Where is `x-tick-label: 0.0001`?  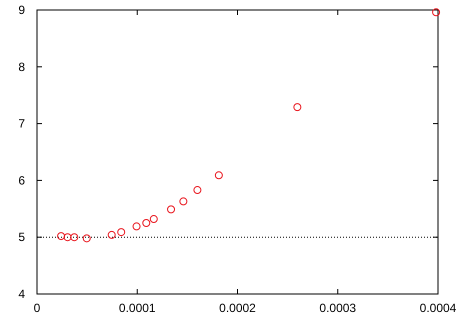 x-tick-label: 0.0001 is located at coordinates (137, 308).